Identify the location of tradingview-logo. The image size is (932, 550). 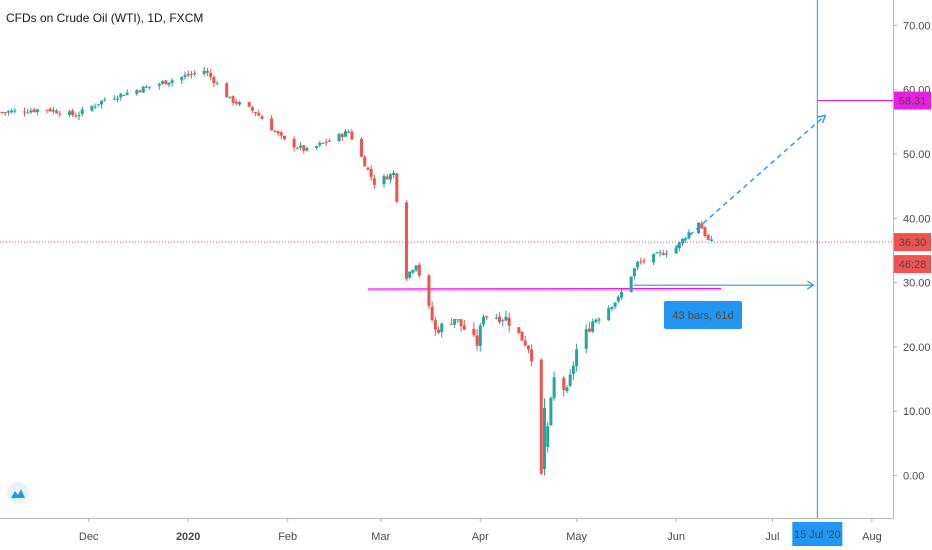
(18, 493).